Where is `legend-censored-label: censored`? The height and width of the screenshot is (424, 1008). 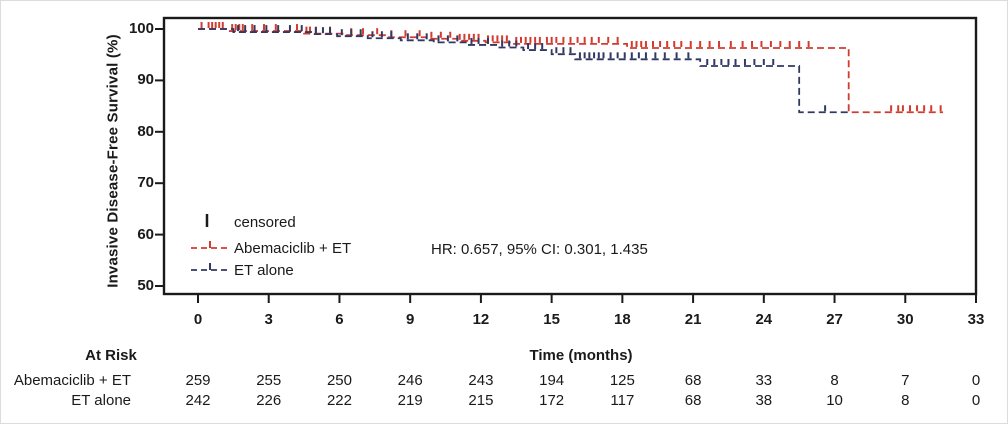
legend-censored-label: censored is located at coordinates (265, 222).